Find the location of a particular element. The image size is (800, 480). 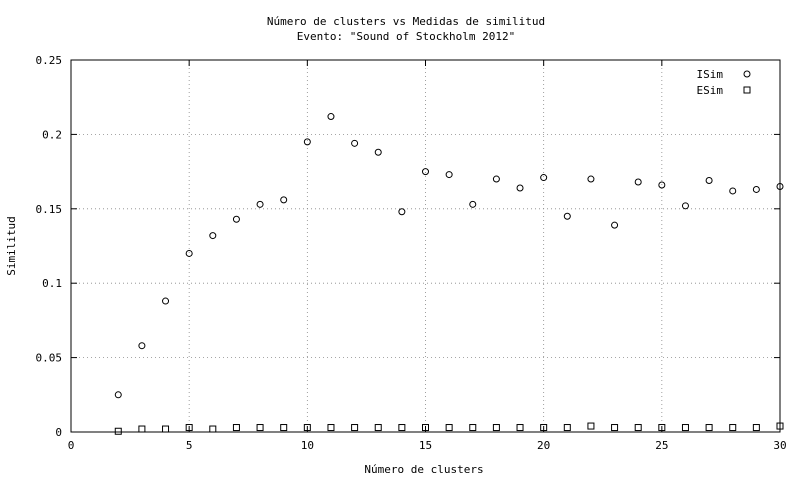

legend: ISim ESim is located at coordinates (724, 82).